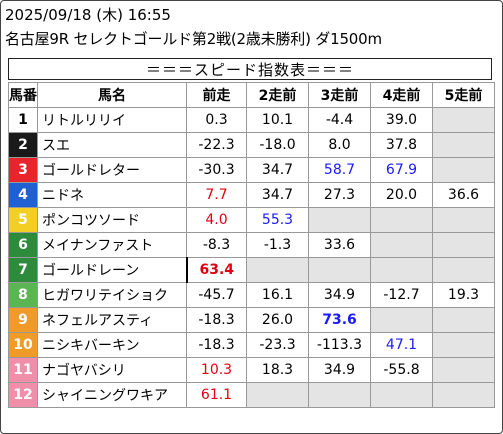 The width and height of the screenshot is (503, 434). What do you see at coordinates (112, 345) in the screenshot?
I see `horse-name: ニシキバーキン` at bounding box center [112, 345].